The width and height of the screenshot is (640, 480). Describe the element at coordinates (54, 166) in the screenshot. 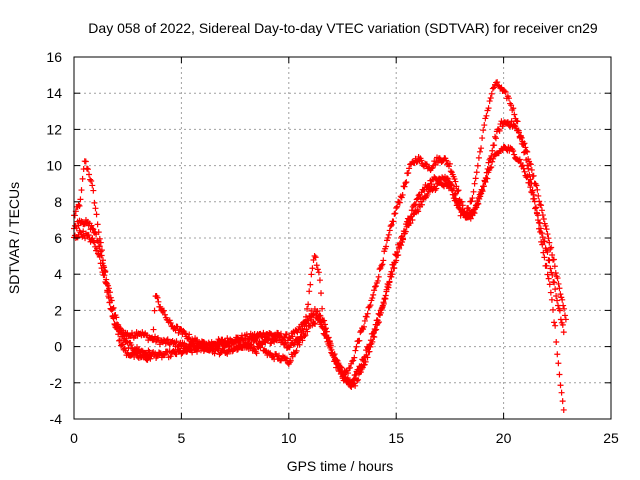

I see `y-tick-label: 10` at that location.